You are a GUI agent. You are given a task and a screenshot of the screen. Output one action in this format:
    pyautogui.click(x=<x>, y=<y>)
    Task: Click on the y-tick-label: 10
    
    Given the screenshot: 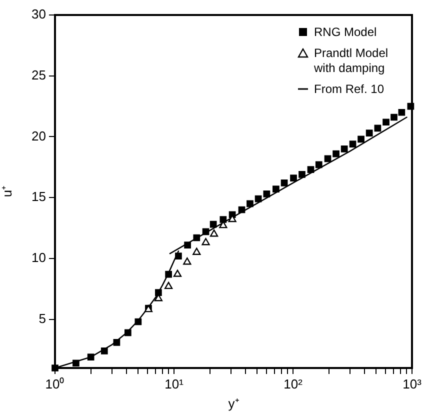 What is the action you would take?
    pyautogui.click(x=39, y=258)
    